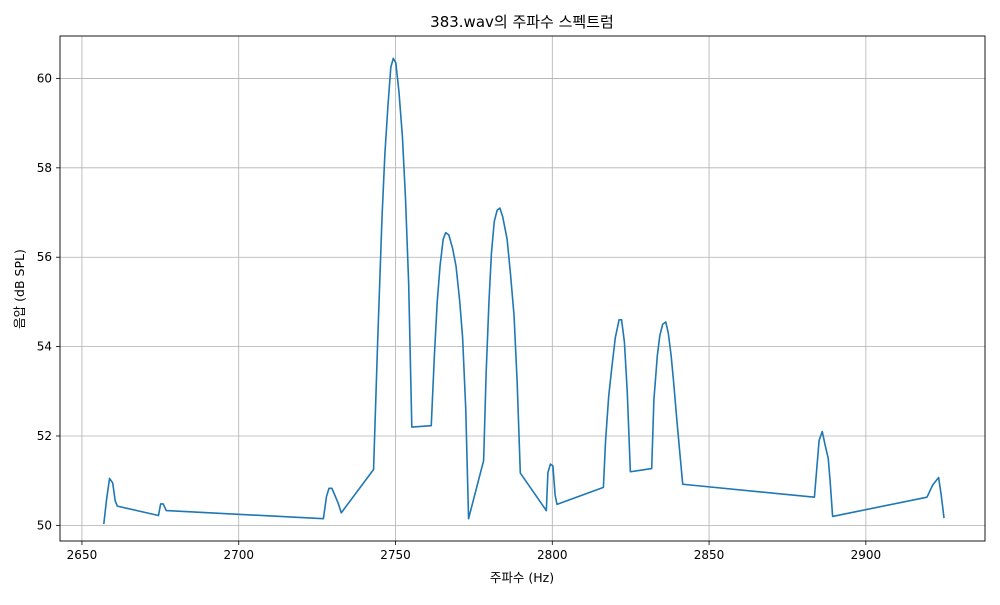  What do you see at coordinates (238, 555) in the screenshot?
I see `x-tick-label: 2700` at bounding box center [238, 555].